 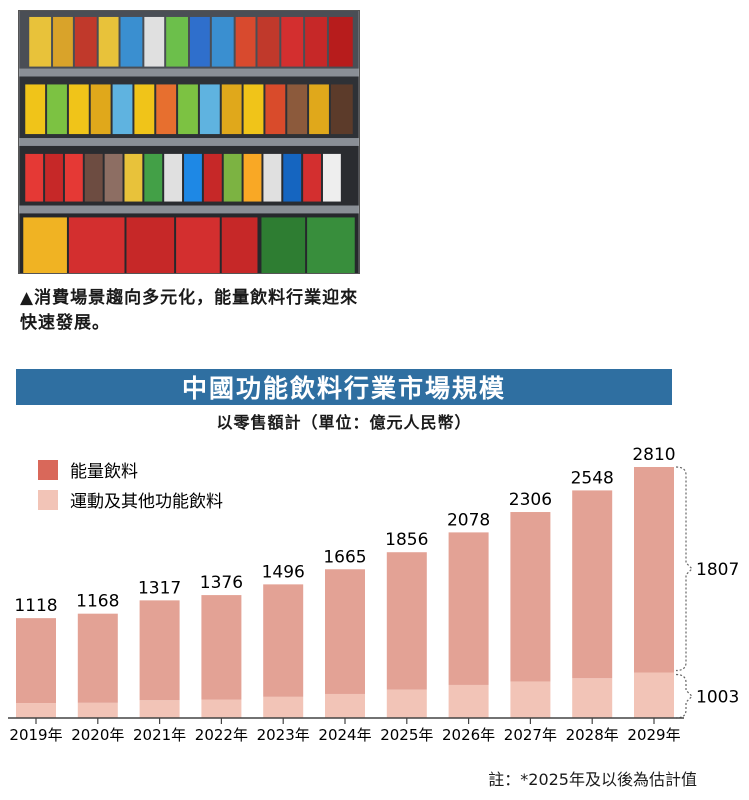 What do you see at coordinates (283, 735) in the screenshot?
I see `x-tick-label-4: 2023年` at bounding box center [283, 735].